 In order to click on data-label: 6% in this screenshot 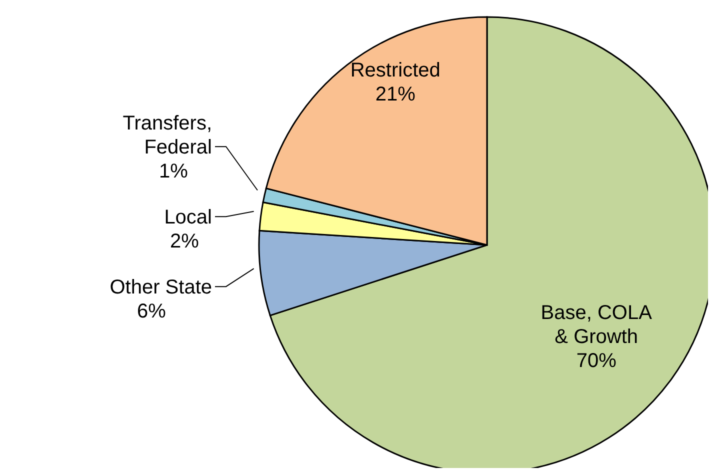, I will do `click(151, 311)`.